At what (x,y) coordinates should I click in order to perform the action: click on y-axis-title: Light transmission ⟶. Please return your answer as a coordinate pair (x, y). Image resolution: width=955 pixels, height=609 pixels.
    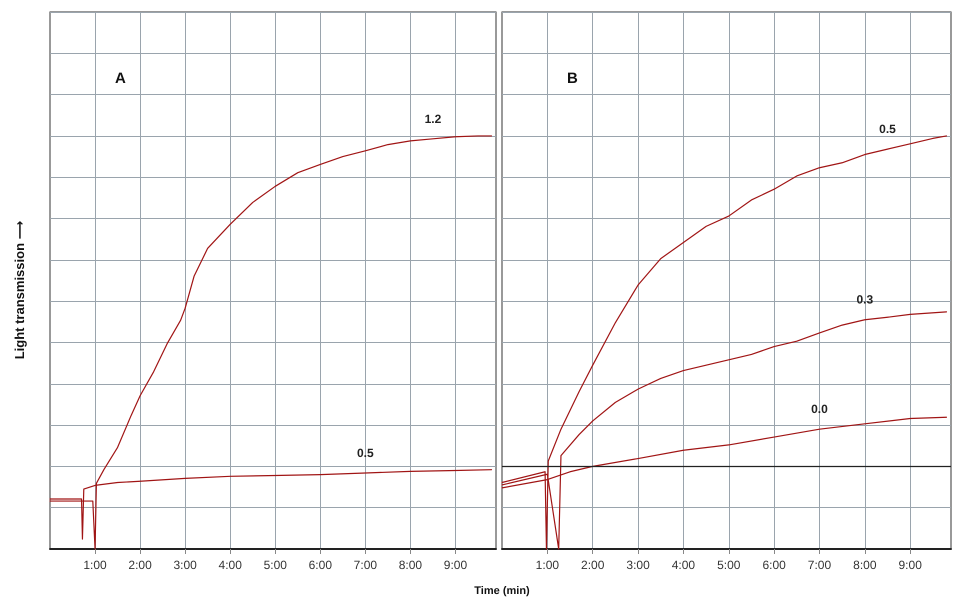
    Looking at the image, I should click on (20, 290).